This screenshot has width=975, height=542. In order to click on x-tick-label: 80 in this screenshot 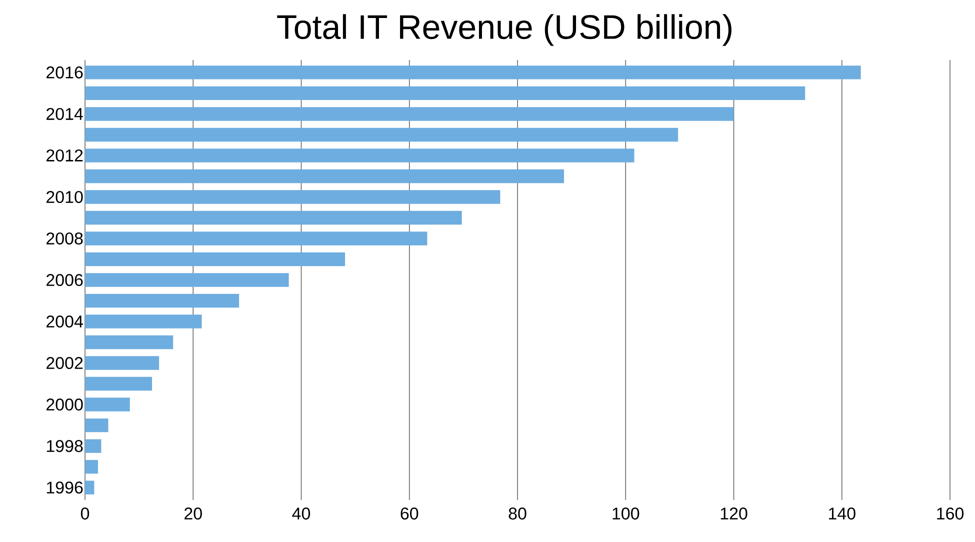, I will do `click(517, 514)`.